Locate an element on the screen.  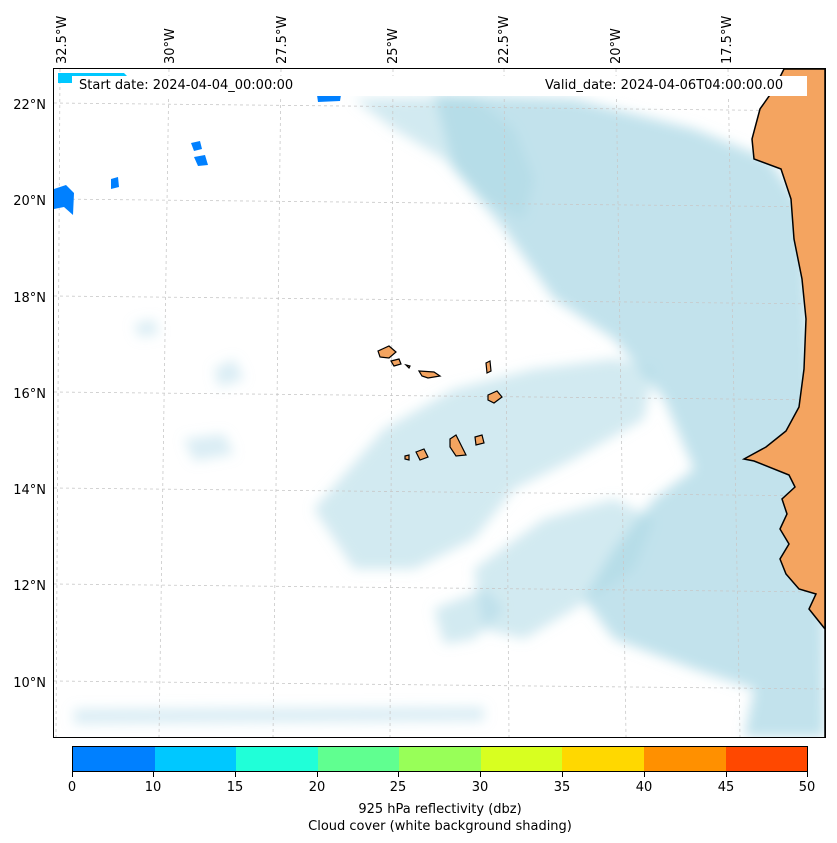
island-boa-vista is located at coordinates (495, 397).